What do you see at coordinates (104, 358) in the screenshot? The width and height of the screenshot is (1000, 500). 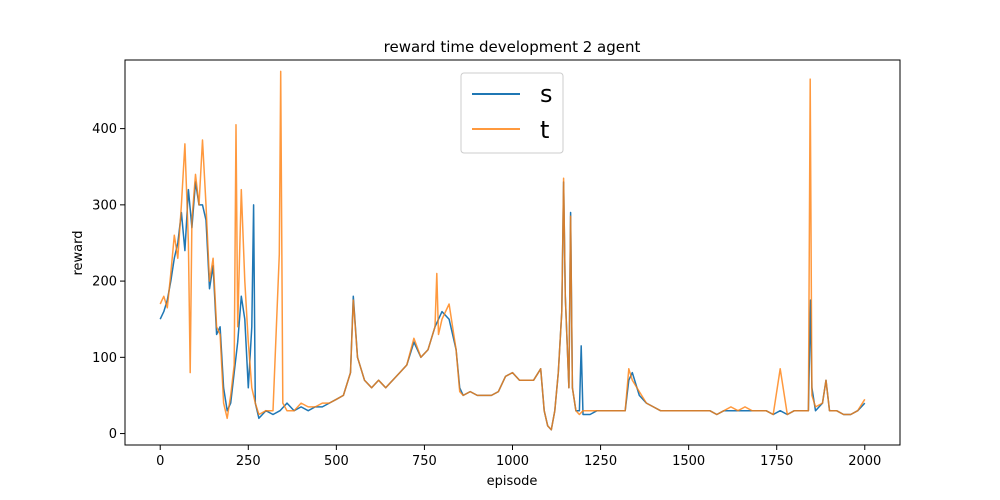 I see `y-tick-label: 100` at bounding box center [104, 358].